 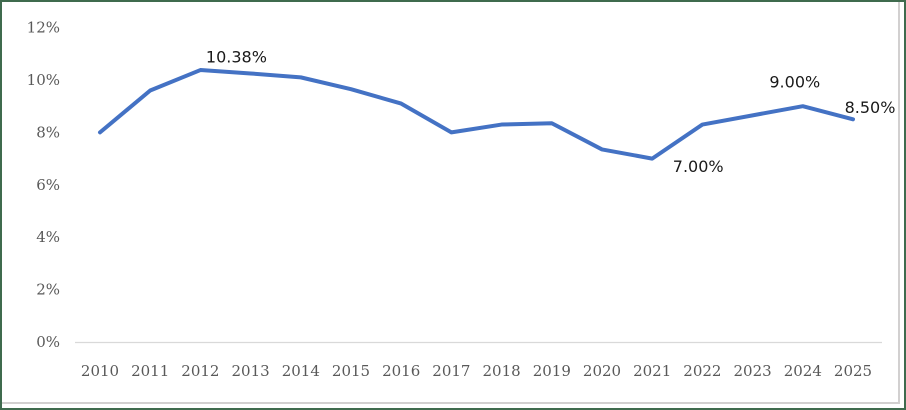 I want to click on x-tick-label: 2014, so click(x=301, y=371).